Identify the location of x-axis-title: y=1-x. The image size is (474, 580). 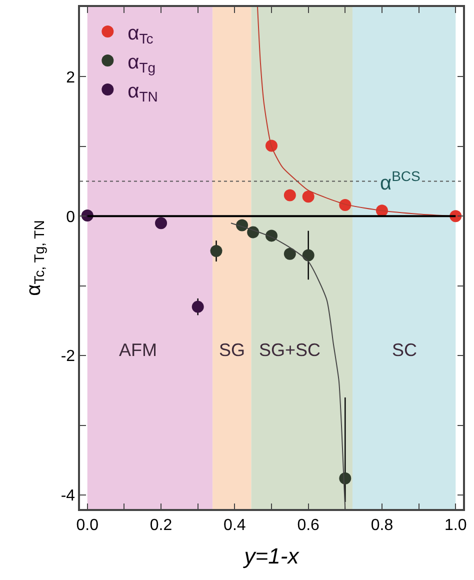
(271, 555).